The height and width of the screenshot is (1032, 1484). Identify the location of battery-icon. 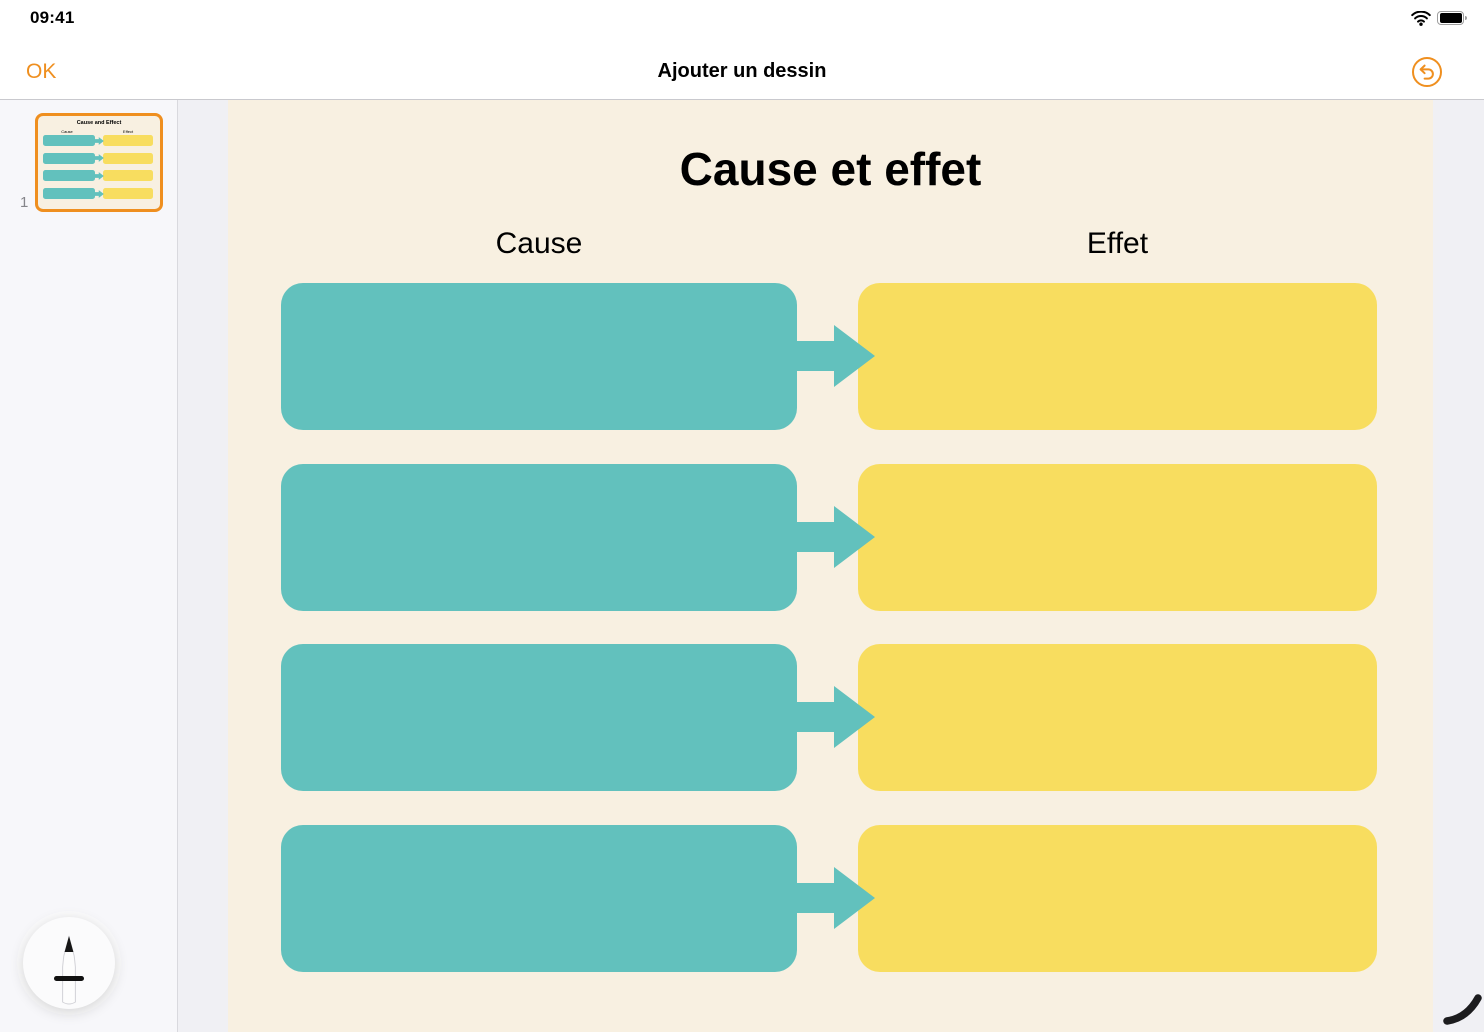
(1452, 18).